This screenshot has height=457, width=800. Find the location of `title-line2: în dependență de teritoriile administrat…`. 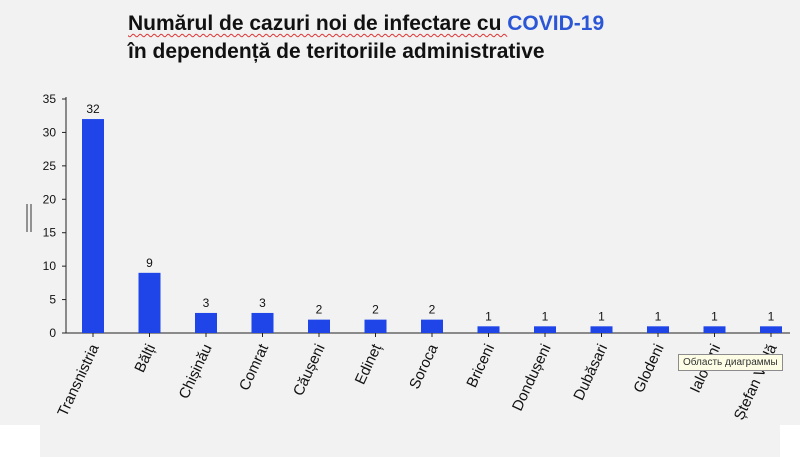

title-line2: în dependență de teritoriile administrat… is located at coordinates (336, 51).